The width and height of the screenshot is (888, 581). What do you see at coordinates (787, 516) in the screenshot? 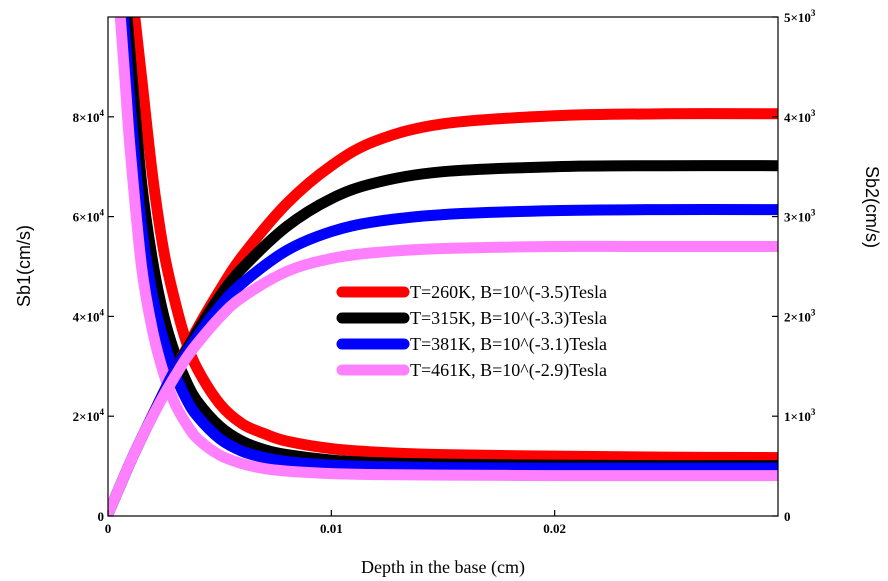
I see `y-right-tick-label: 0` at bounding box center [787, 516].